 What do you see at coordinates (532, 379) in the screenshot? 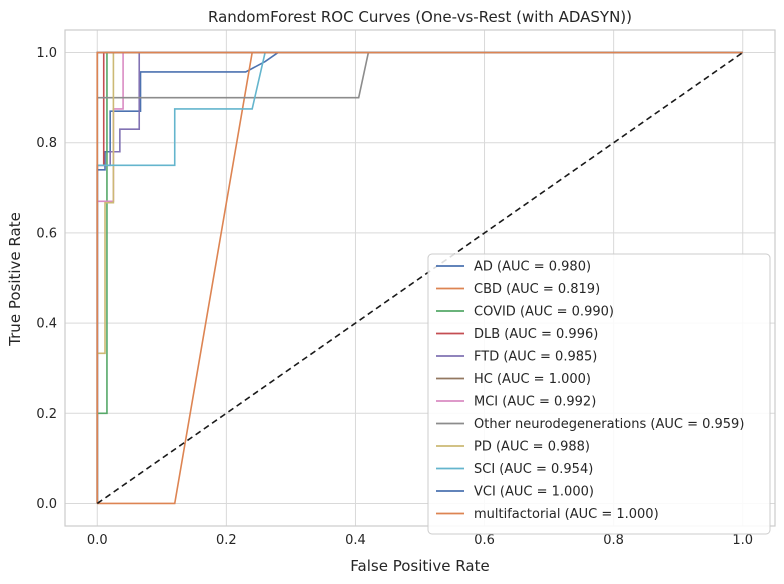
I see `legend-label-5: HC (AUC = 1.000)` at bounding box center [532, 379].